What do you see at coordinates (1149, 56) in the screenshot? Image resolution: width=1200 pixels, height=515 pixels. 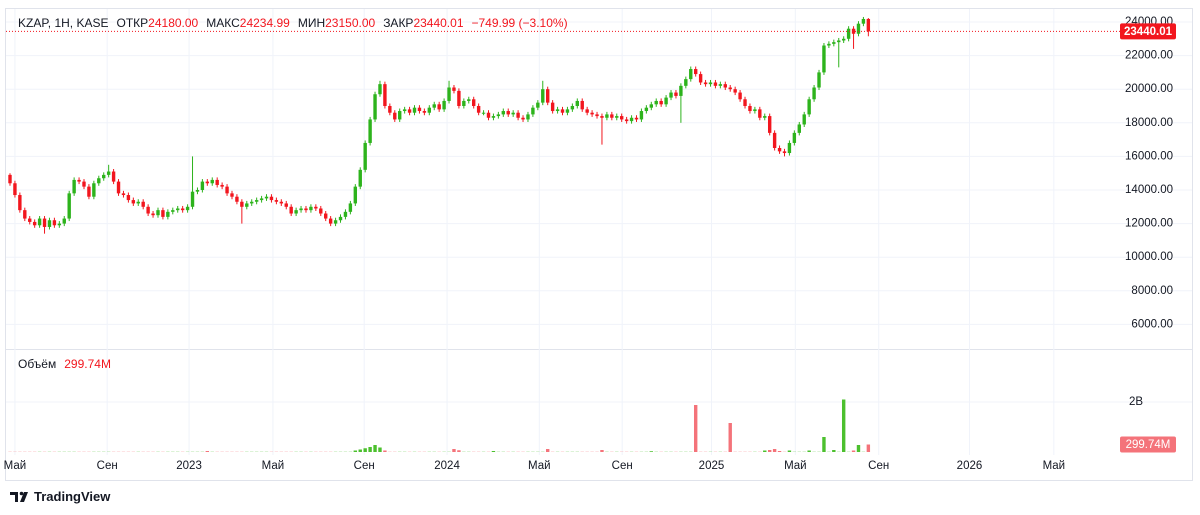 I see `y-tick-label: 22000.00` at bounding box center [1149, 56].